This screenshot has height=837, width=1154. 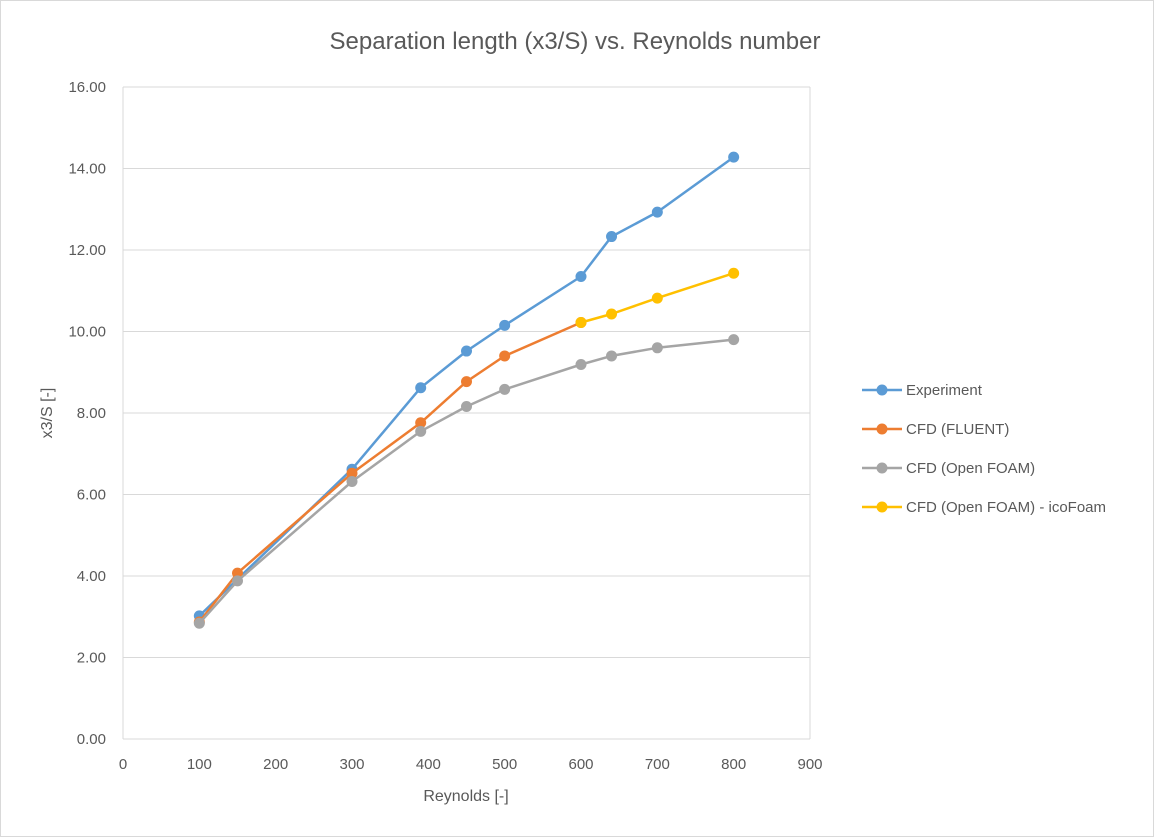 What do you see at coordinates (657, 764) in the screenshot?
I see `x-tick-label: 700` at bounding box center [657, 764].